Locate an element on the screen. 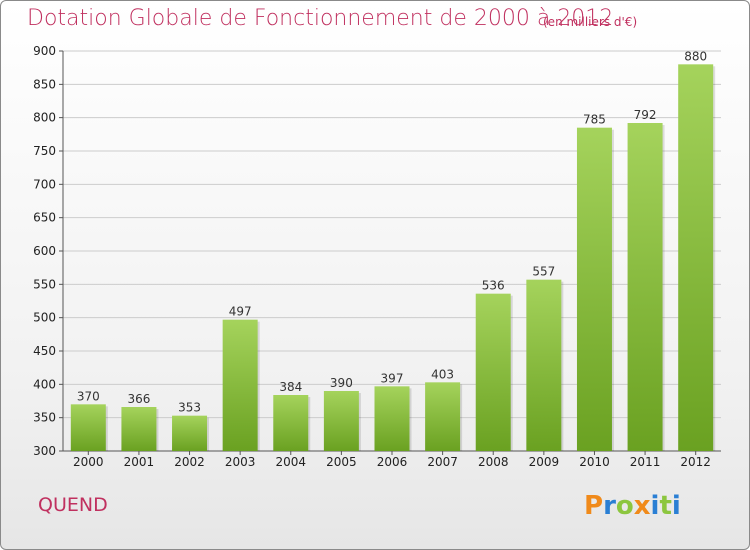  x-tick-label: 2010 is located at coordinates (594, 462).